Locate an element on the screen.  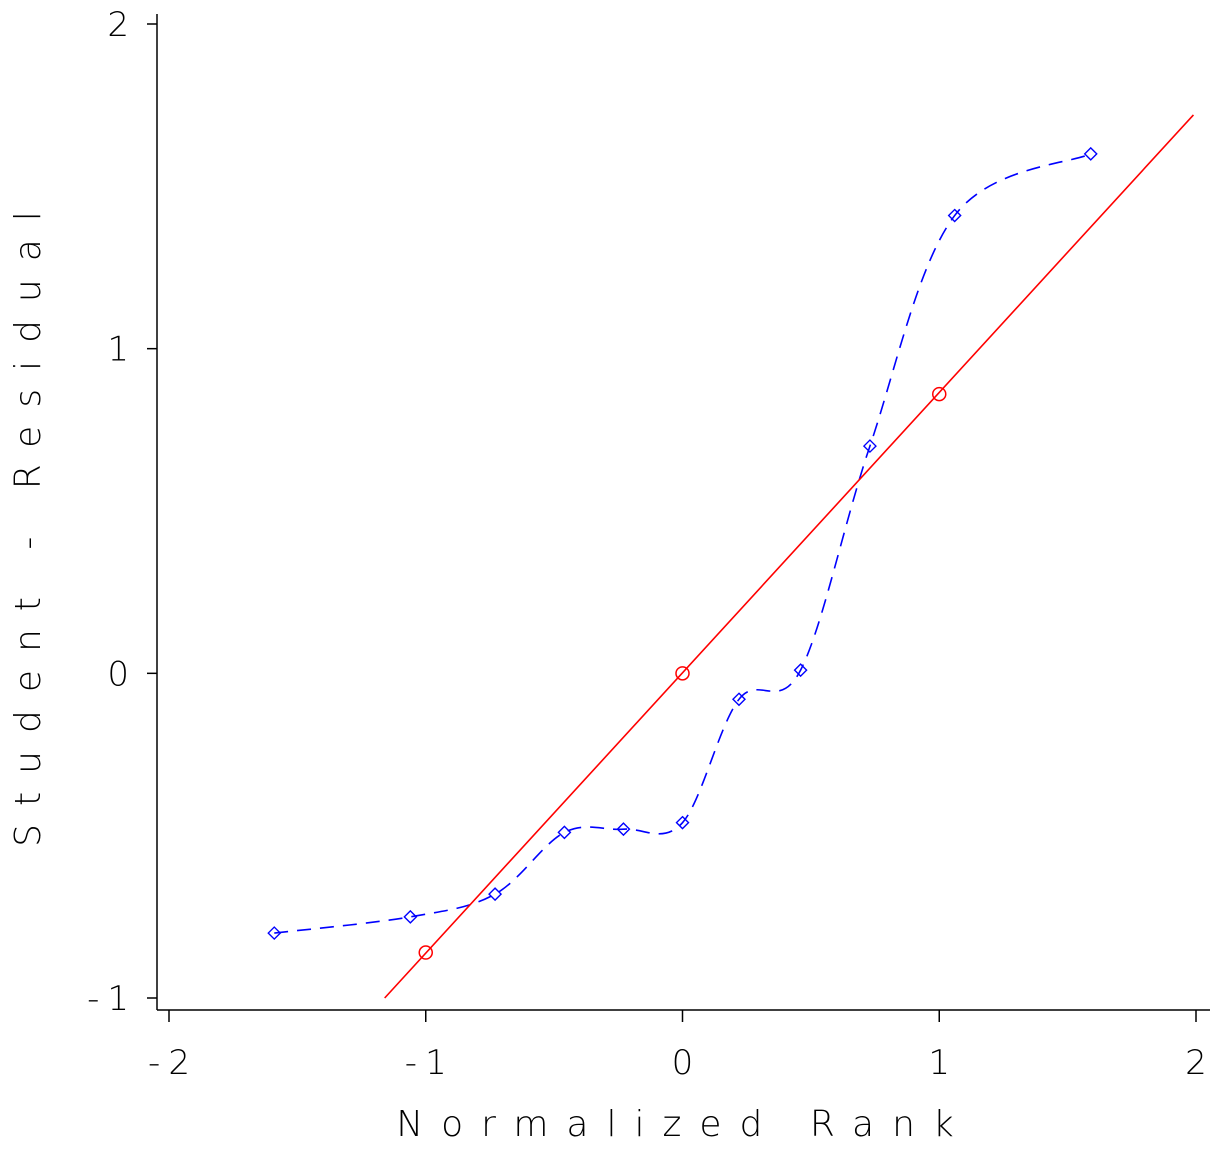
y-tick-label: 0 is located at coordinates (122, 674).